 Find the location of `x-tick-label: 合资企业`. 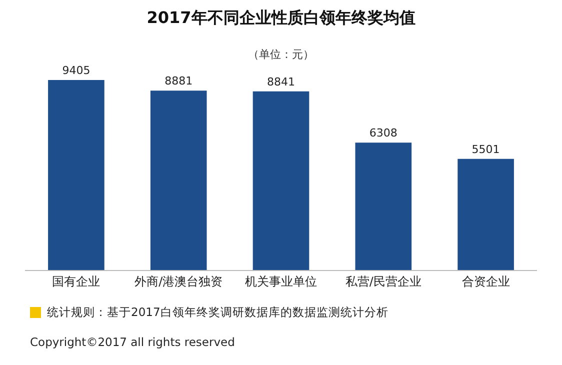

x-tick-label: 合资企业 is located at coordinates (486, 281).